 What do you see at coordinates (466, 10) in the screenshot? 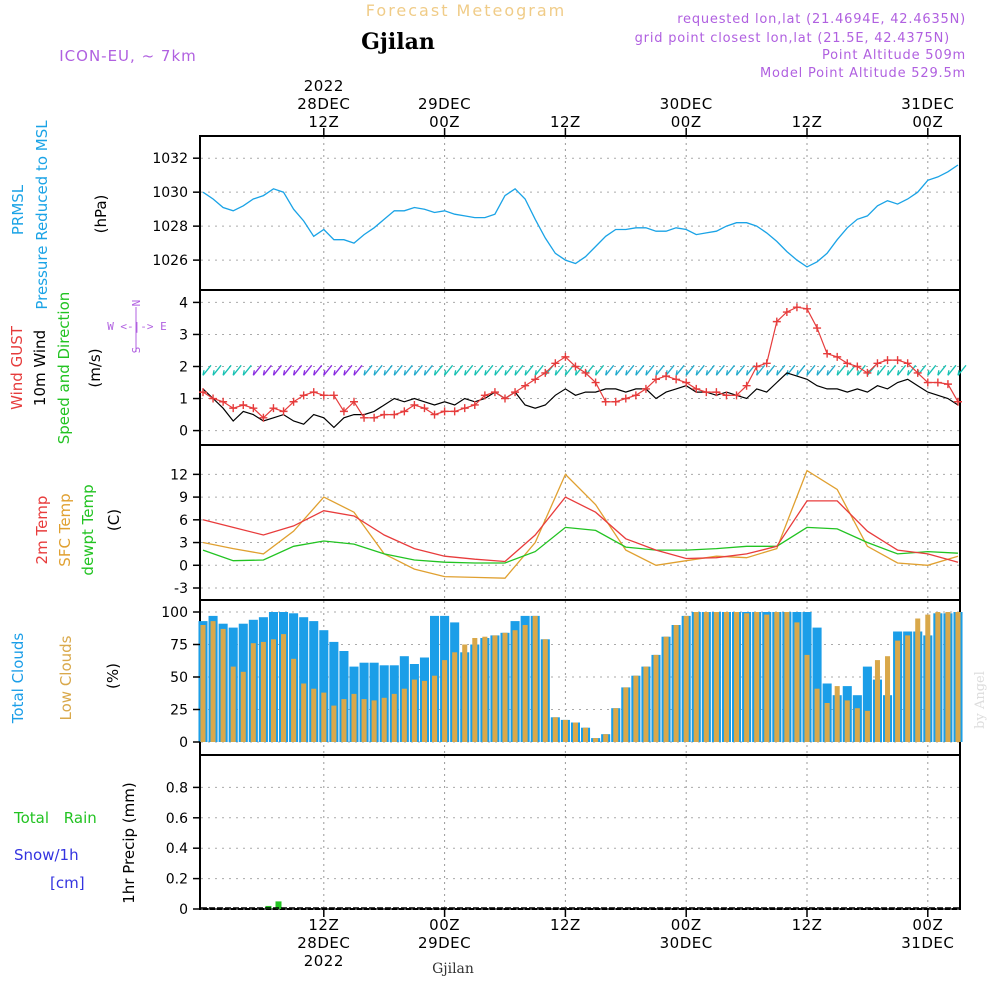
I see `subtitle: Forecast Meteogram` at bounding box center [466, 10].